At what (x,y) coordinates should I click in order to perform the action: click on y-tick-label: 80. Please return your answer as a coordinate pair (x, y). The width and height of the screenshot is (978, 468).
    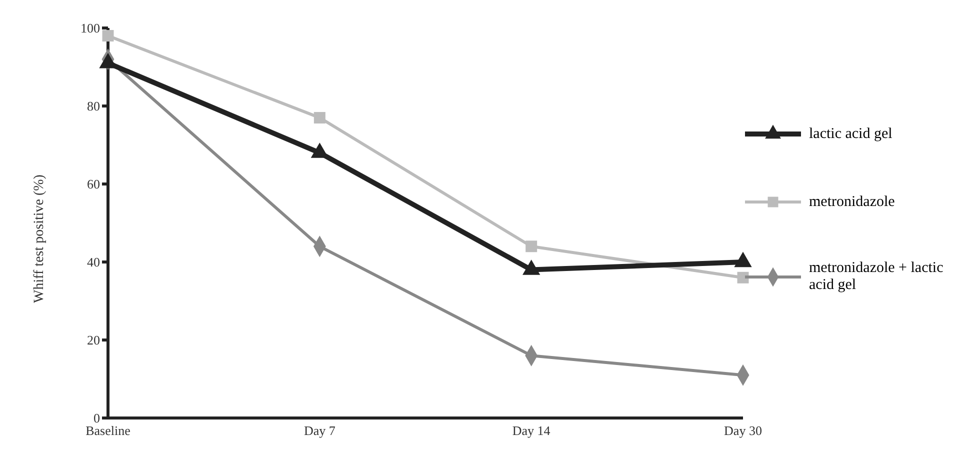
    Looking at the image, I should click on (93, 106).